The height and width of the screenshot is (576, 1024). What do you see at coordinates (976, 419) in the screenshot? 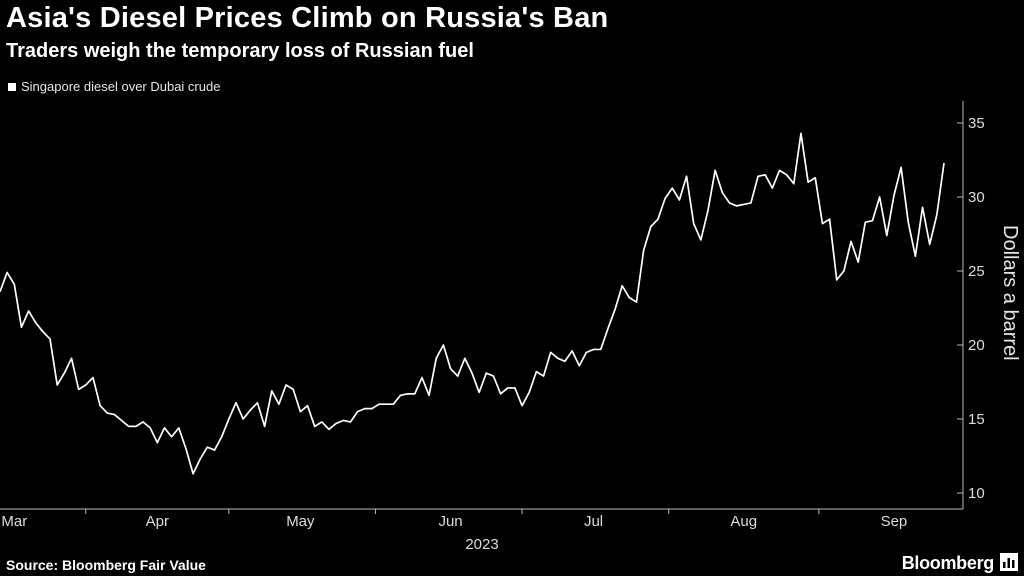
I see `y-tick-label: 15` at bounding box center [976, 419].